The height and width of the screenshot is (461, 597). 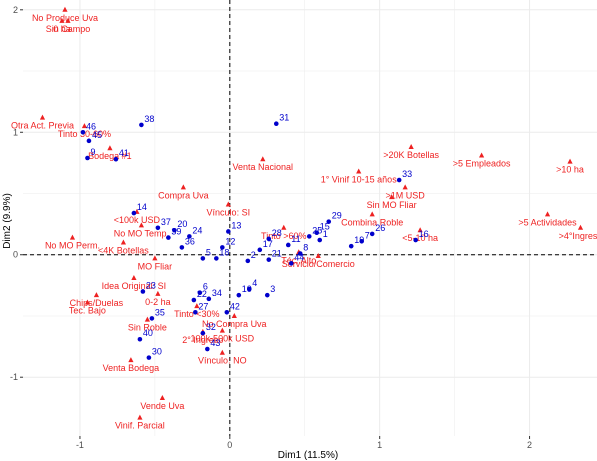 What do you see at coordinates (407, 174) in the screenshot?
I see `individual-label: 33` at bounding box center [407, 174].